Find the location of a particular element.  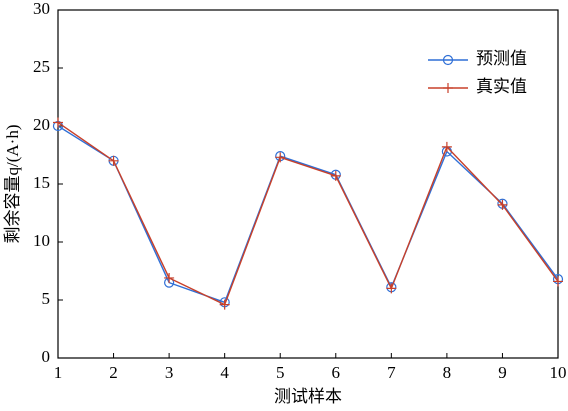

y-tick-label: 5 is located at coordinates (46, 298).